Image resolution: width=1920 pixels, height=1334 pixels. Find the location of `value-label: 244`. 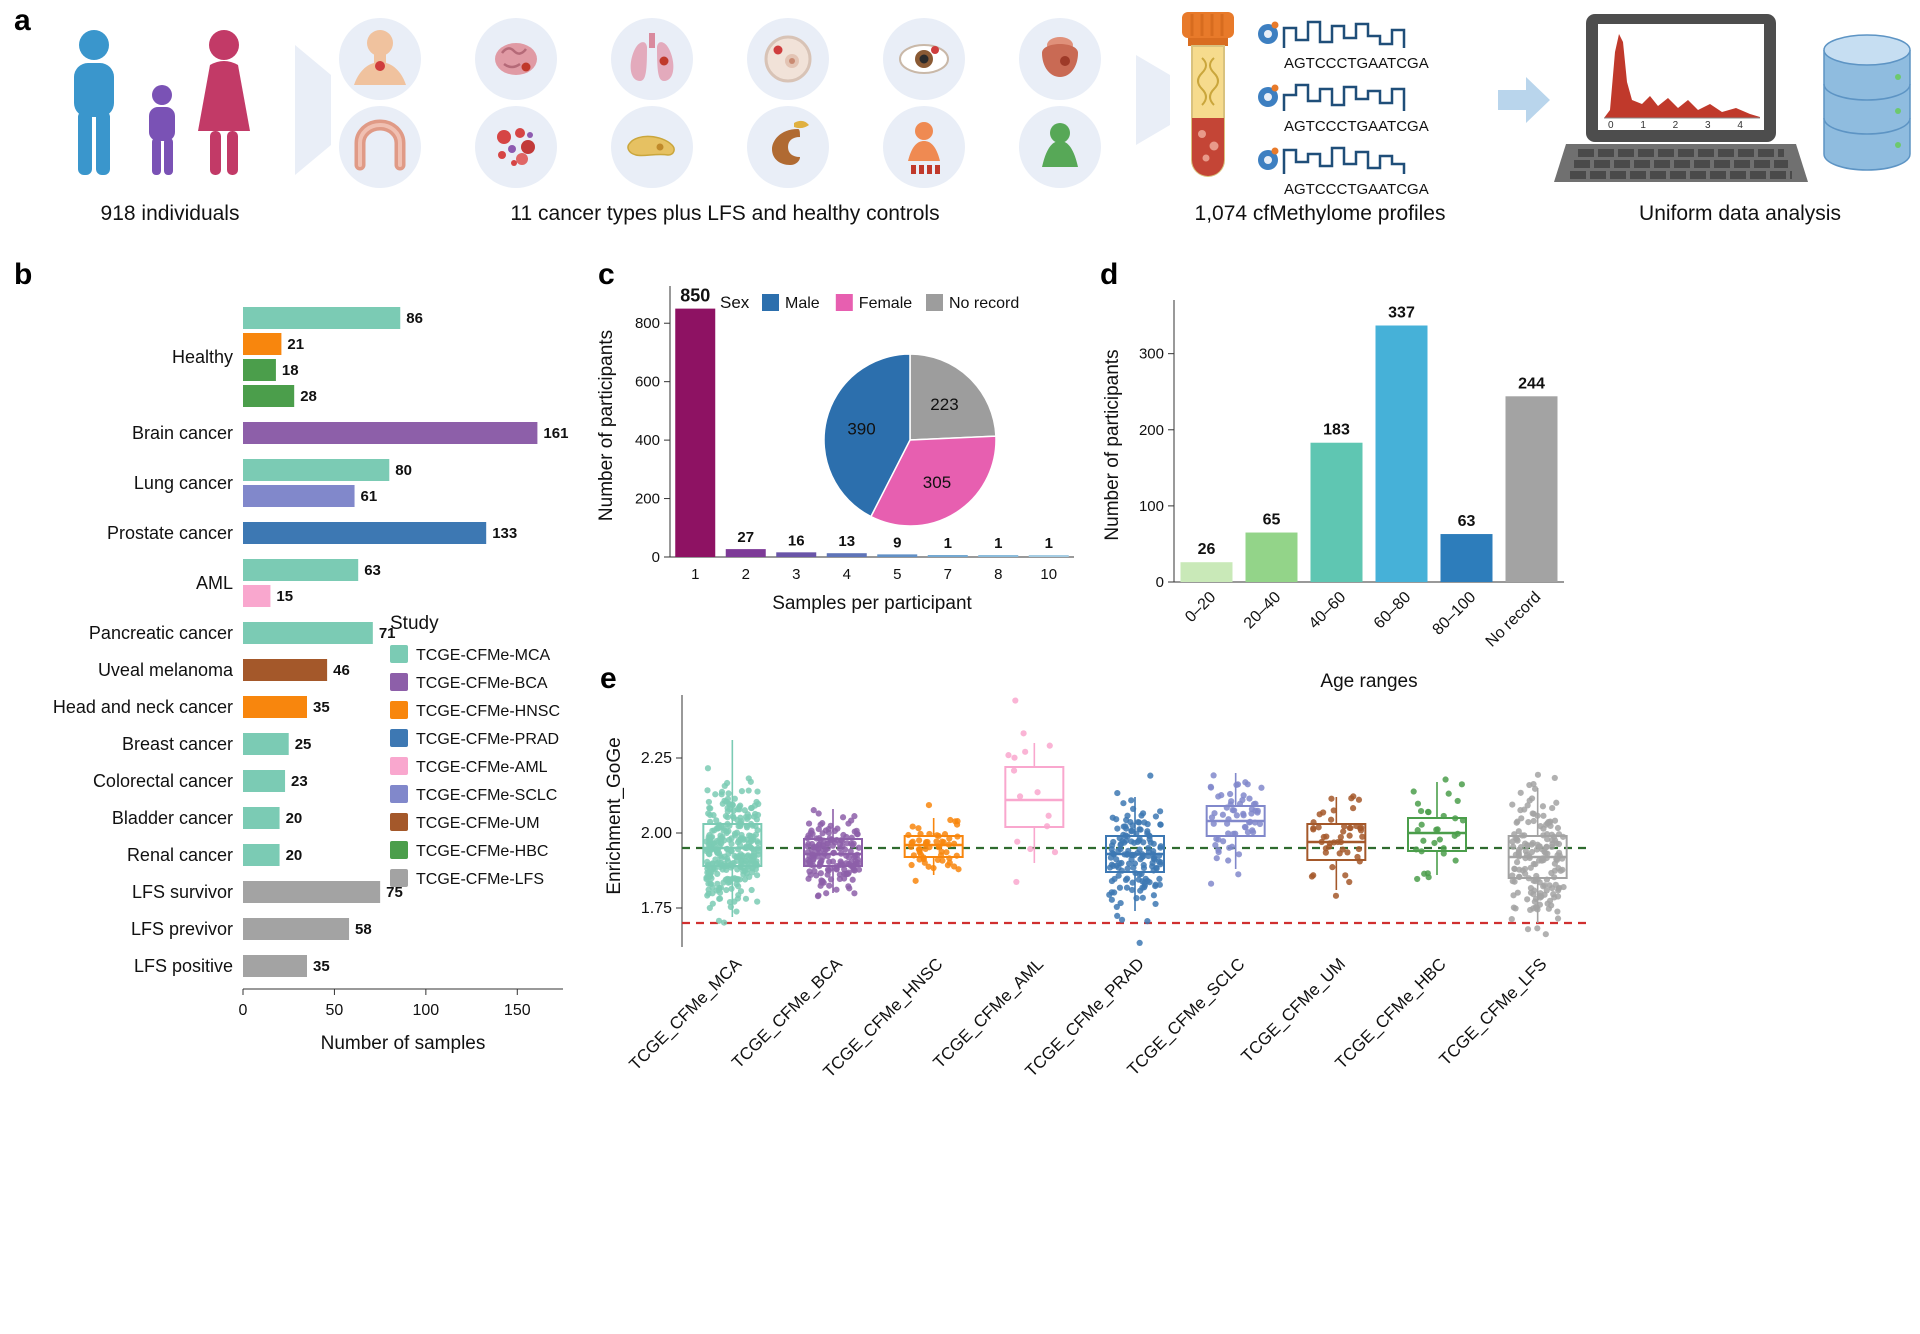

value-label: 244 is located at coordinates (1531, 383).